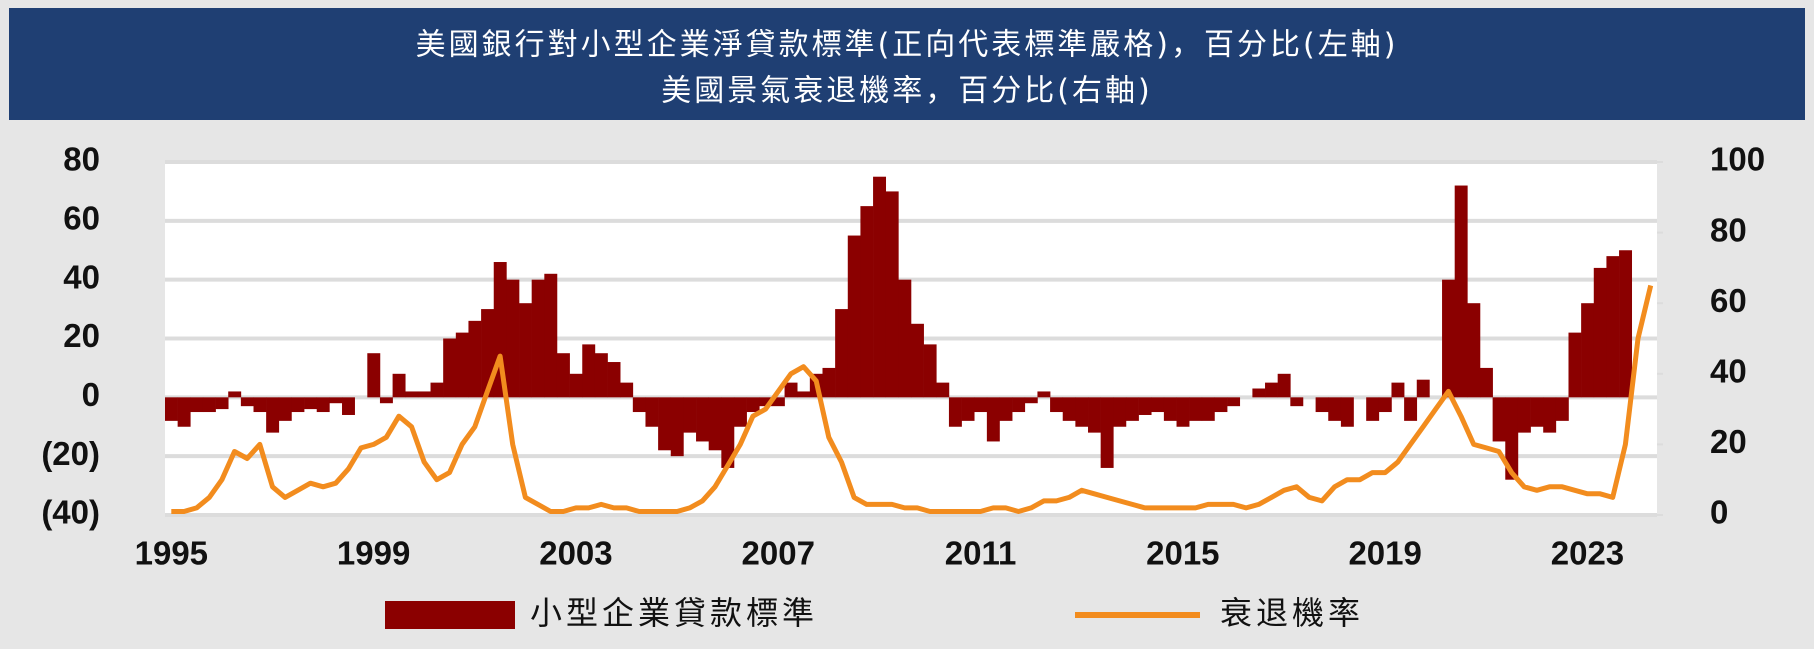 The height and width of the screenshot is (649, 1814). What do you see at coordinates (907, 45) in the screenshot?
I see `chart-title: 美國銀行對小型企業淨貸款標準(正向代表標準嚴格)，百分比(左軸)` at bounding box center [907, 45].